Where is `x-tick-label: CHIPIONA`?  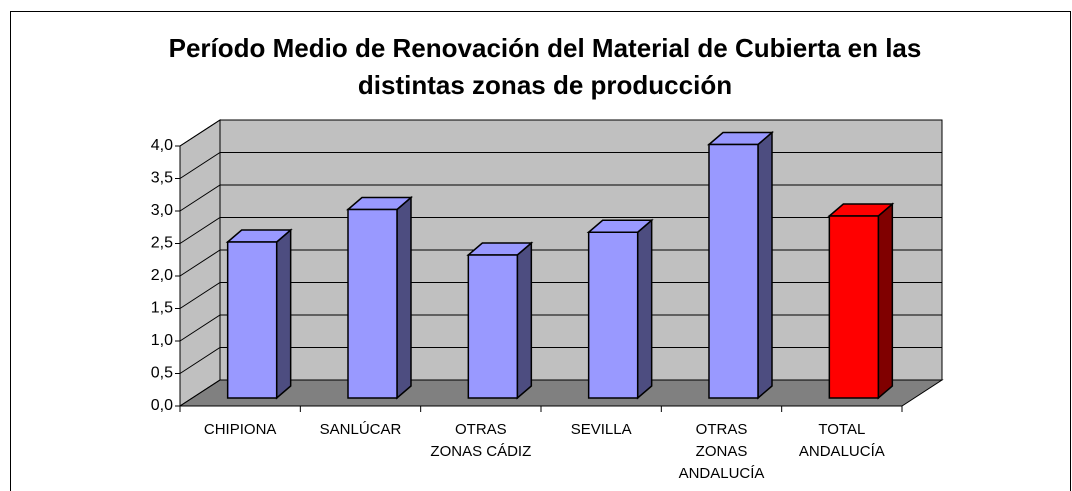 x-tick-label: CHIPIONA is located at coordinates (240, 429).